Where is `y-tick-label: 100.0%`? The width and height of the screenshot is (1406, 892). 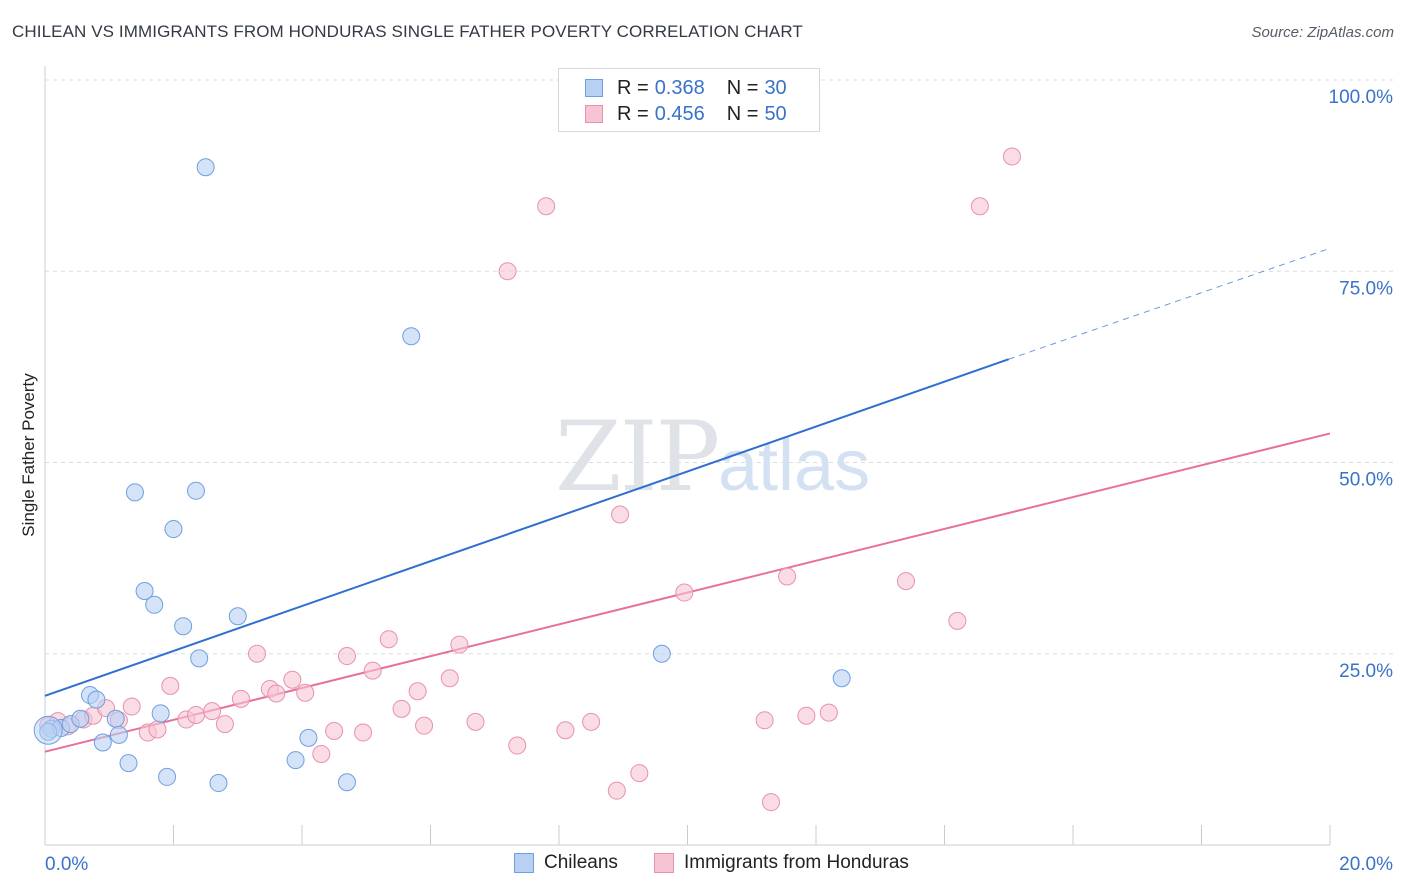 y-tick-label: 100.0% is located at coordinates (1361, 97).